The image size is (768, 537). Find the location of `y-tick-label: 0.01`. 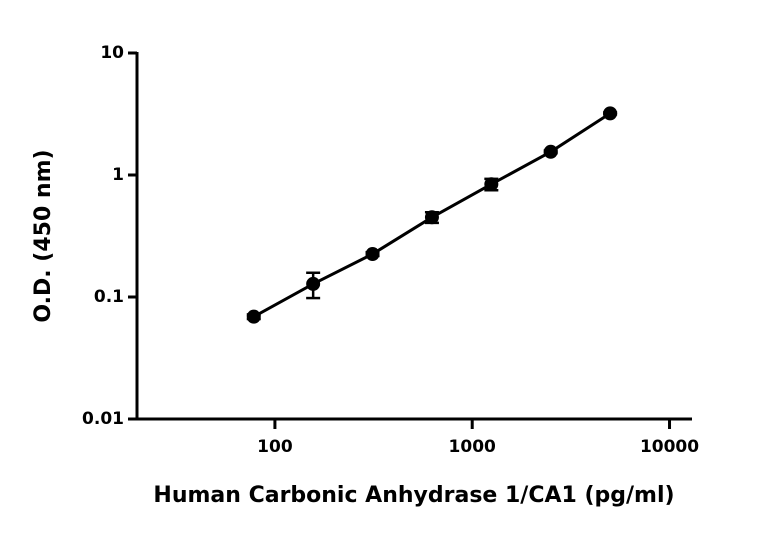

y-tick-label: 0.01 is located at coordinates (103, 419).